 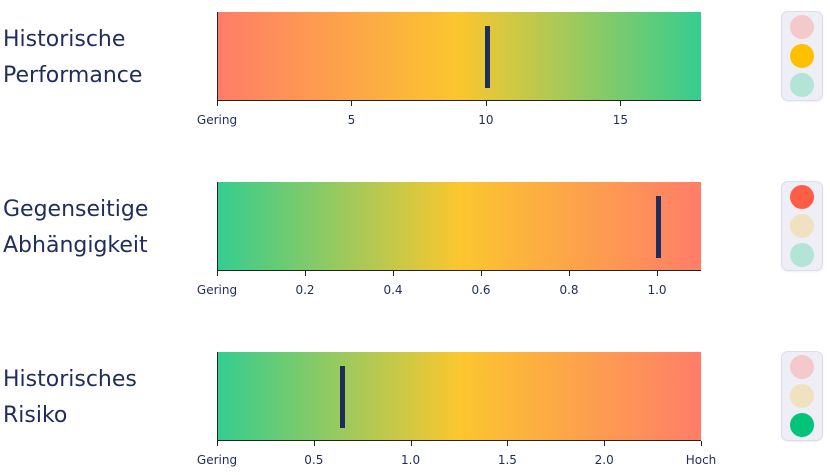 I want to click on axis-tick-label: Hoch, so click(x=701, y=460).